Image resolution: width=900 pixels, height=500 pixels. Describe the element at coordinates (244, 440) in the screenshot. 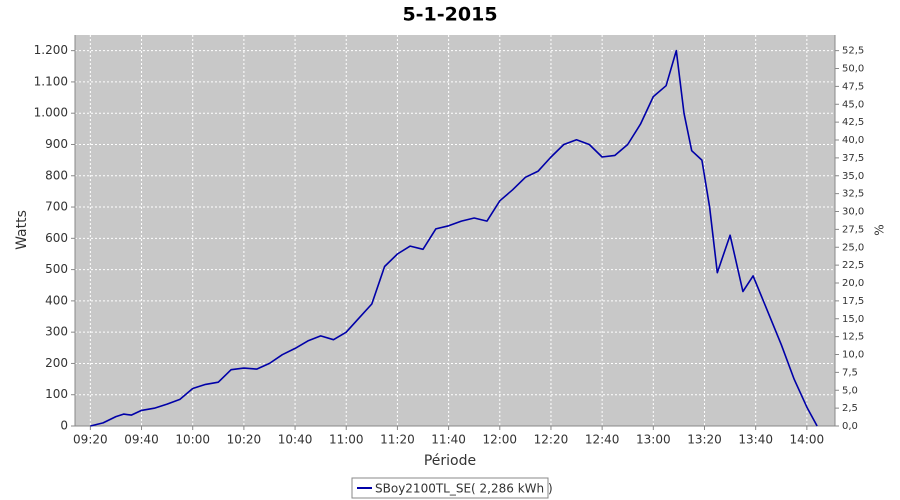

I see `x-tick-label: 10:20` at that location.